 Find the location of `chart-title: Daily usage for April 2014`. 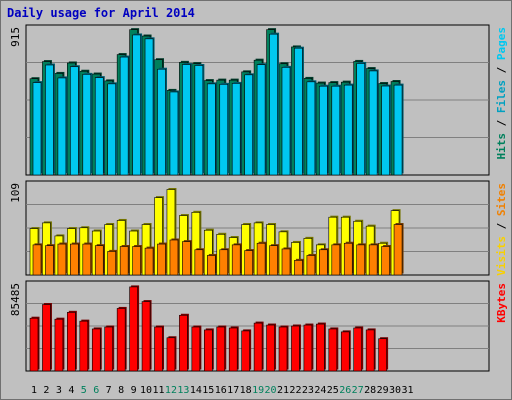

chart-title: Daily usage for April 2014 is located at coordinates (101, 13).